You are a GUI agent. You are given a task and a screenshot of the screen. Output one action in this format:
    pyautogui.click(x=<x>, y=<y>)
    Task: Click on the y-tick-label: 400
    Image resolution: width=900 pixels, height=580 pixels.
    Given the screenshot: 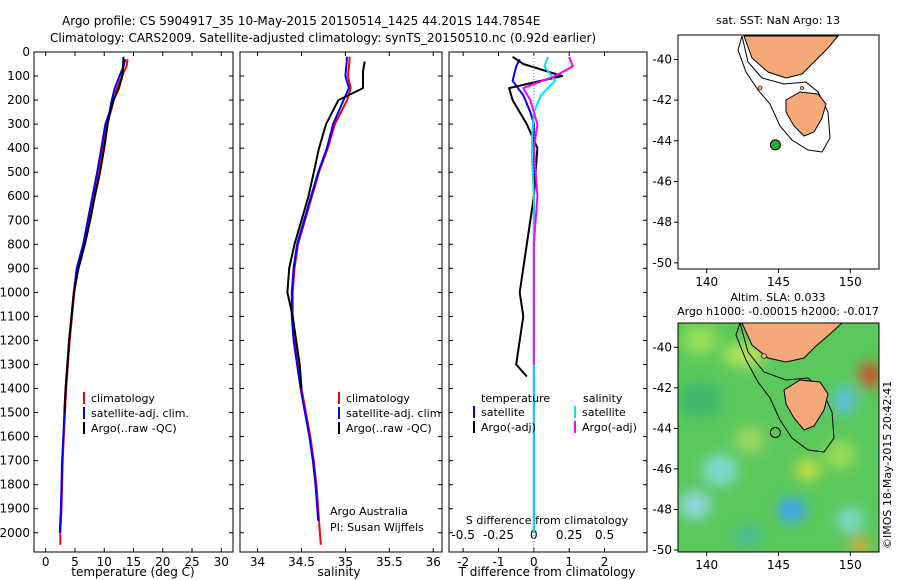 What is the action you would take?
    pyautogui.click(x=18, y=148)
    